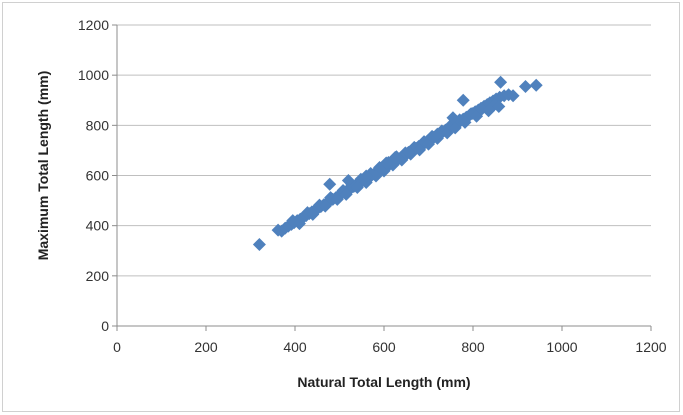 The width and height of the screenshot is (683, 415). Describe the element at coordinates (98, 125) in the screenshot. I see `y-tick-label-4: 800` at that location.